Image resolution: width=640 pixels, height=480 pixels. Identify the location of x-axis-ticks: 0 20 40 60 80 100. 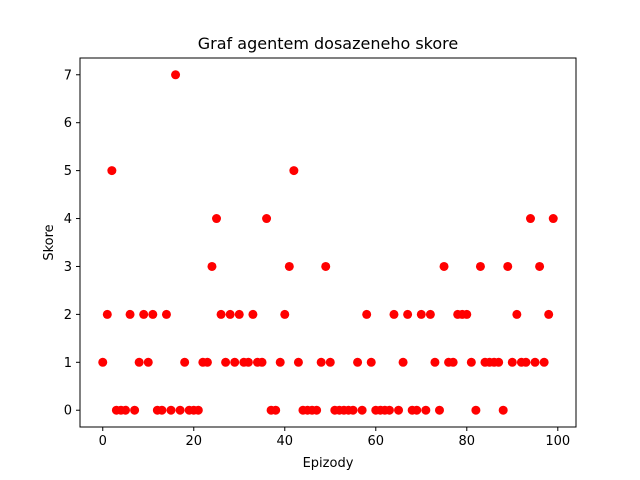
(334, 438).